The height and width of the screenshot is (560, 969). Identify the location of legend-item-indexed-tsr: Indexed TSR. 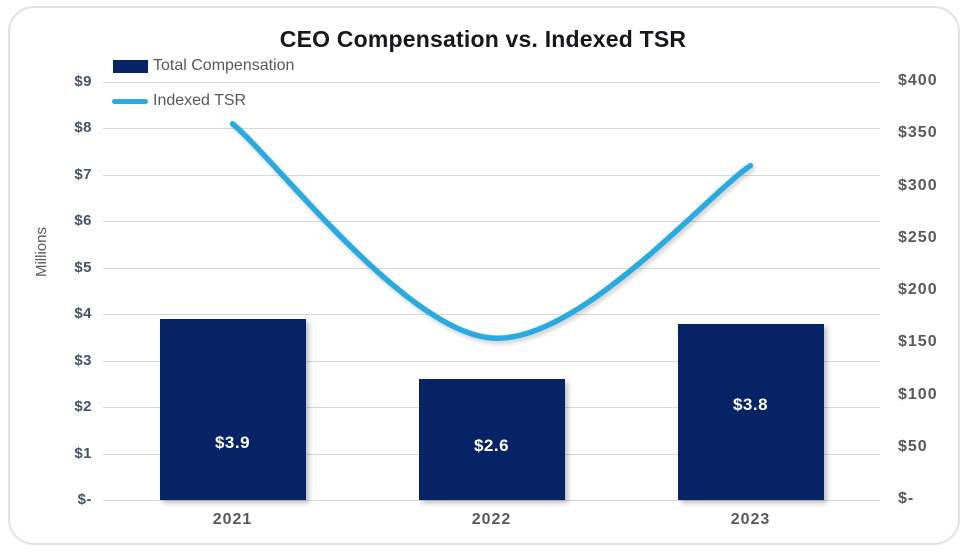
(179, 101).